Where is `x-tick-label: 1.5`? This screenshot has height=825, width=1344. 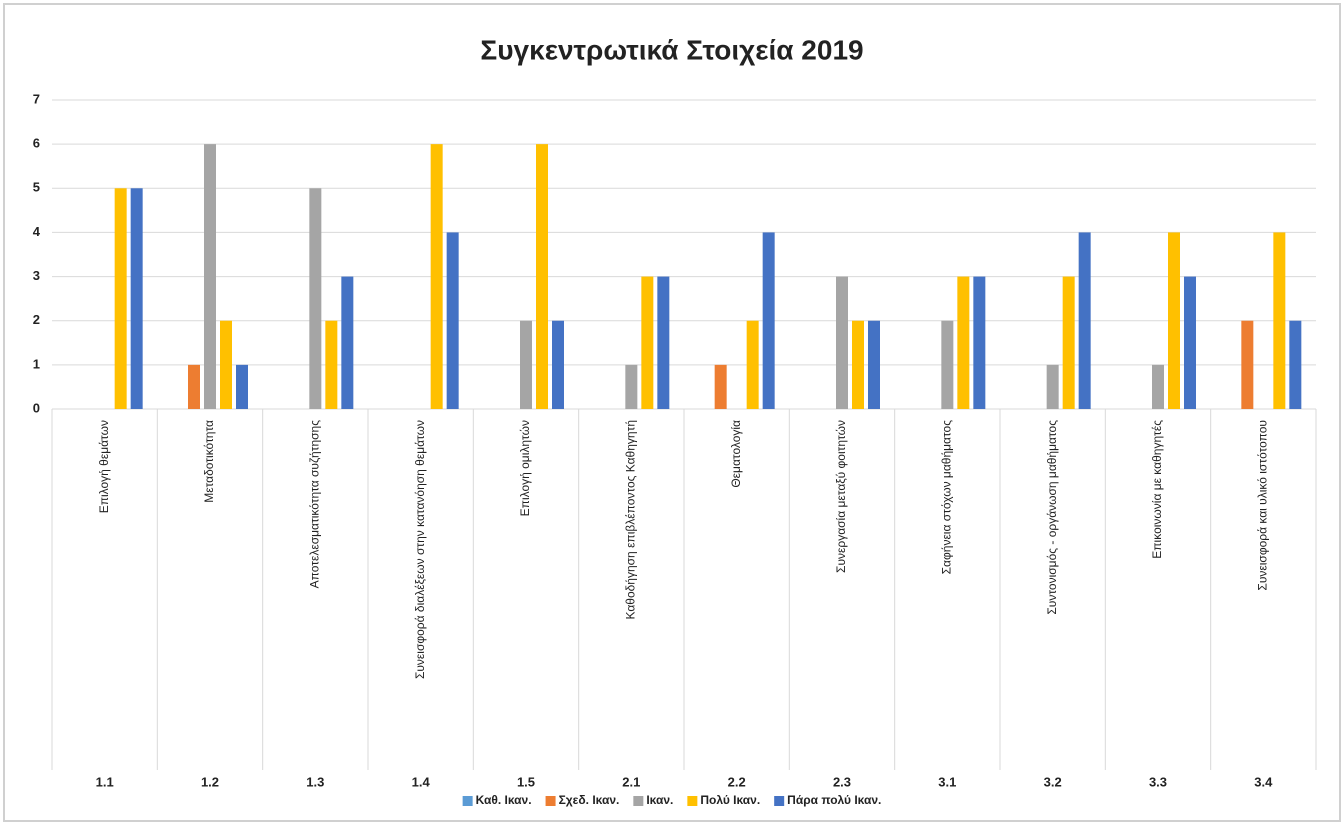
x-tick-label: 1.5 is located at coordinates (526, 781).